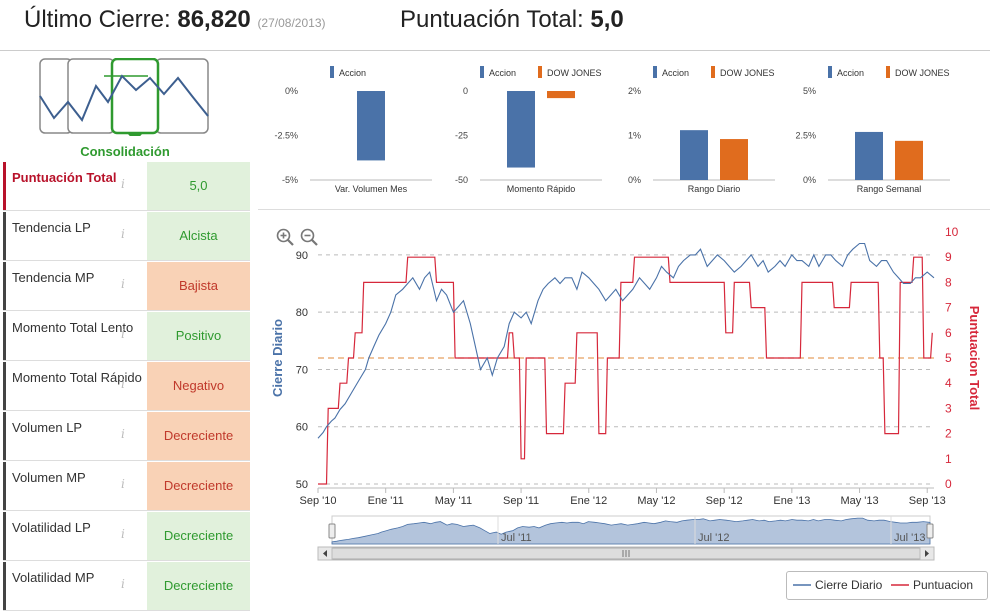 This screenshot has width=990, height=613. Describe the element at coordinates (126, 486) in the screenshot. I see `indicator-row-volumen-mp: Volumen MP i Decreciente` at that location.